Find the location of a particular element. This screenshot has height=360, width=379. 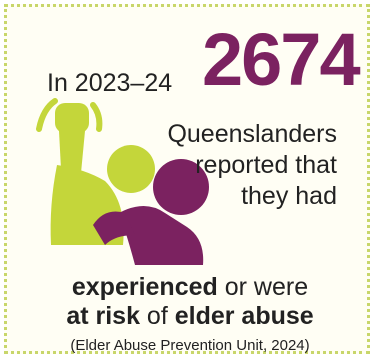

year-lead-text: In 2023–24 is located at coordinates (110, 83).